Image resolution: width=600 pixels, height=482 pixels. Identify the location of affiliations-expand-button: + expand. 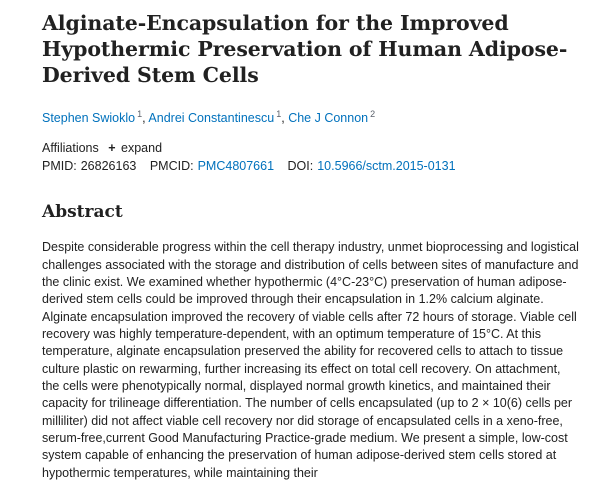
(135, 148).